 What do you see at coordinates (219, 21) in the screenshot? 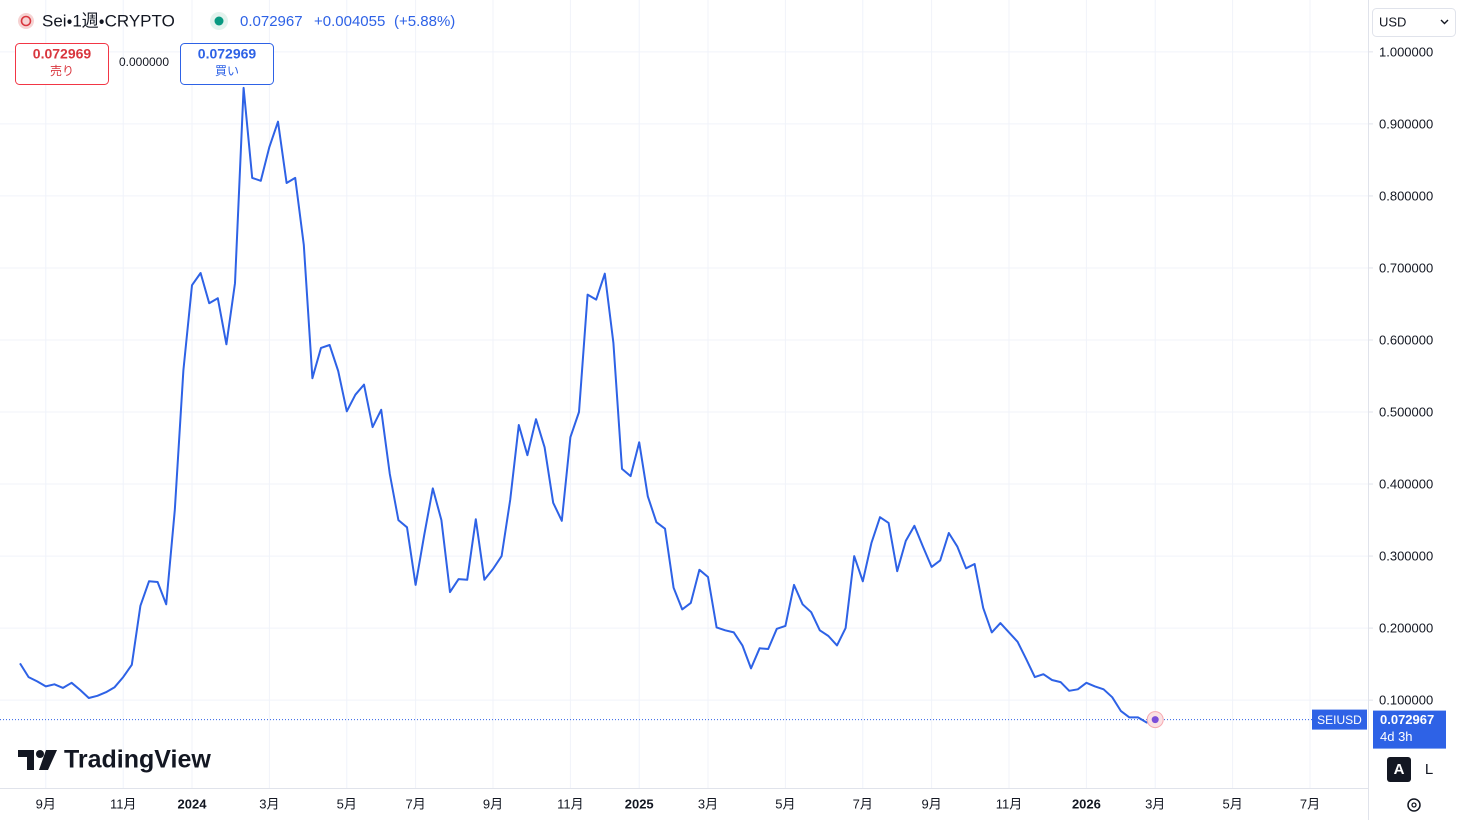
I see `market-status` at bounding box center [219, 21].